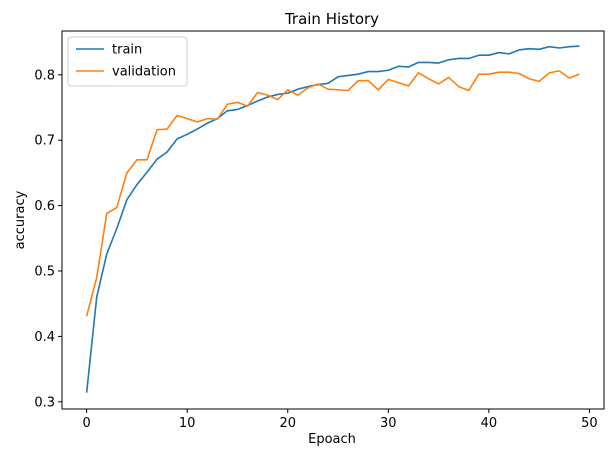 The image size is (611, 449). I want to click on y-tick-label: 0.6, so click(44, 206).